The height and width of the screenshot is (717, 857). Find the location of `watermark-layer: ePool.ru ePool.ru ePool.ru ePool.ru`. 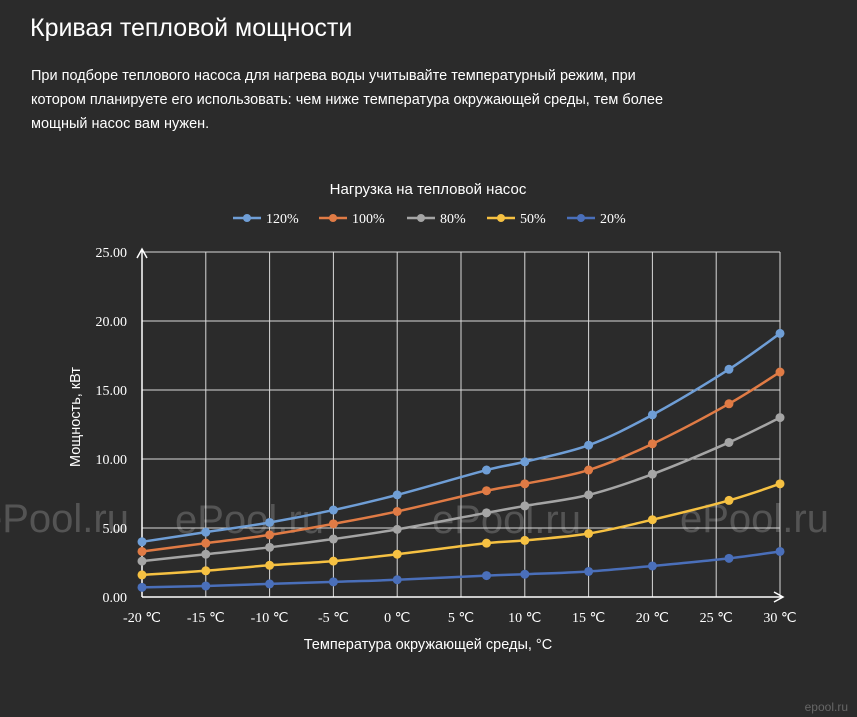

watermark-layer: ePool.ru ePool.ru ePool.ru ePool.ru is located at coordinates (414, 519).